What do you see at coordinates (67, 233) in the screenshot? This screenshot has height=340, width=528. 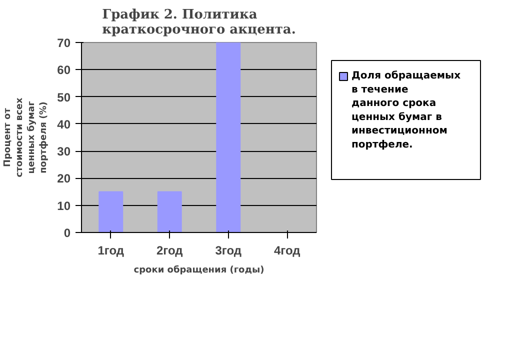 I see `y-tick-label: 0` at bounding box center [67, 233].